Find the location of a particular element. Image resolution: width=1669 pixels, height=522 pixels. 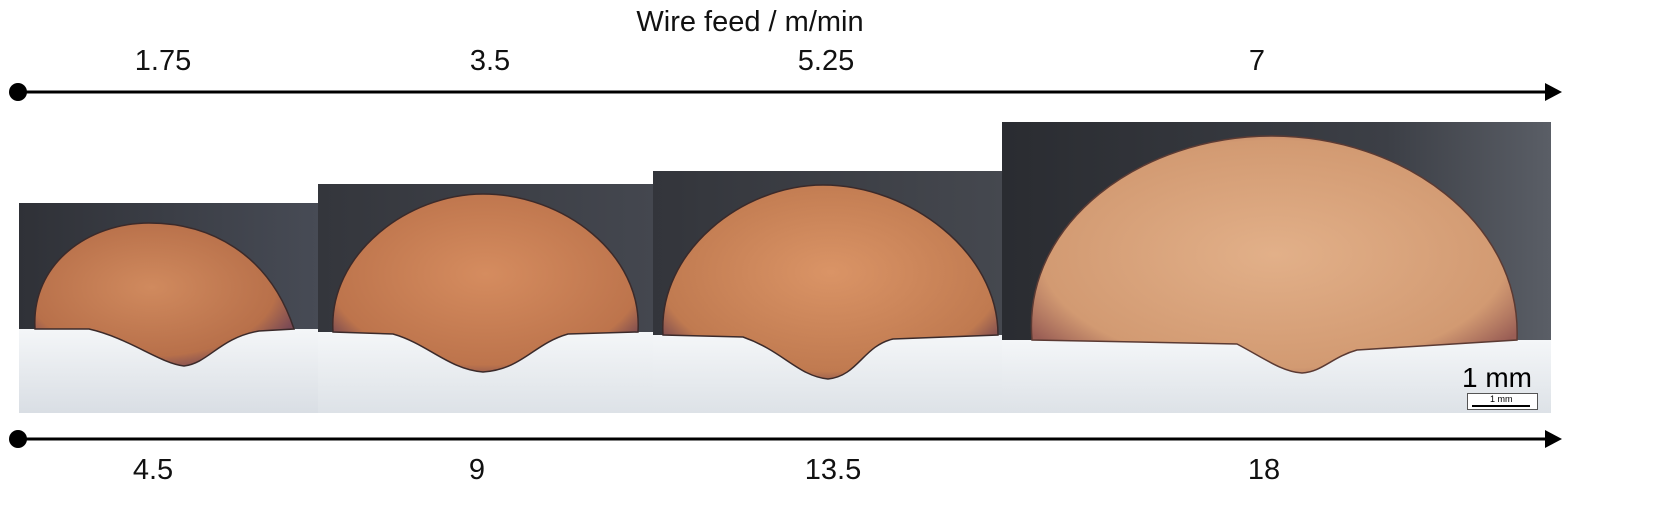

top-tick-2: 3.5 is located at coordinates (490, 61).